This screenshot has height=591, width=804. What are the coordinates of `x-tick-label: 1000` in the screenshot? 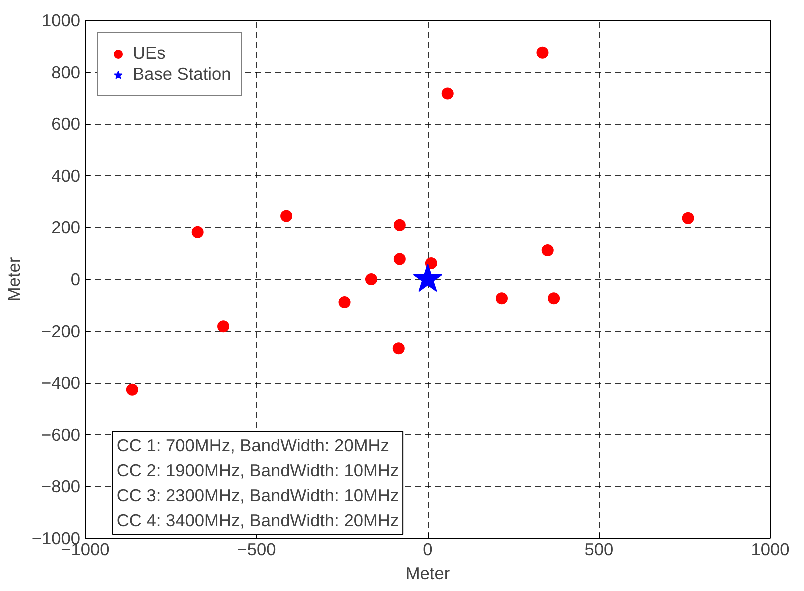 It's located at (770, 550).